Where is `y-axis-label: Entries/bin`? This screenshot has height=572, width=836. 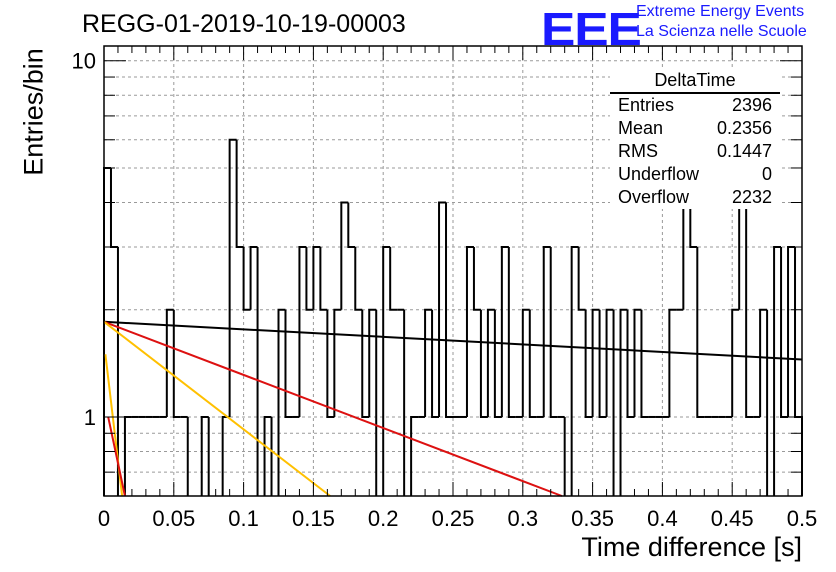
y-axis-label: Entries/bin is located at coordinates (33, 112).